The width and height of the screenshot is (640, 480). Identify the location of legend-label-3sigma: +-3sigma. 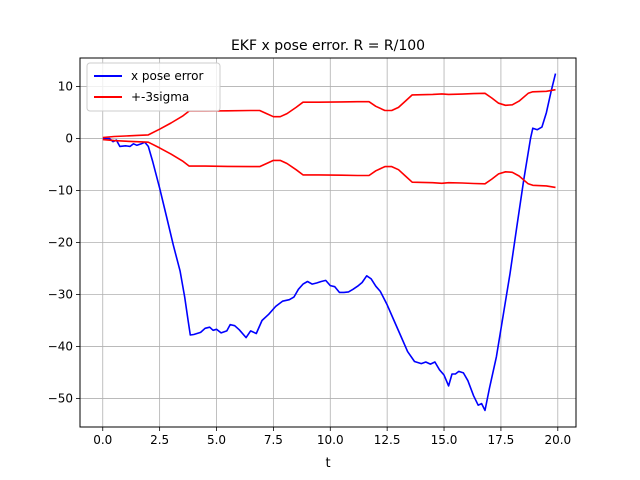
(160, 97).